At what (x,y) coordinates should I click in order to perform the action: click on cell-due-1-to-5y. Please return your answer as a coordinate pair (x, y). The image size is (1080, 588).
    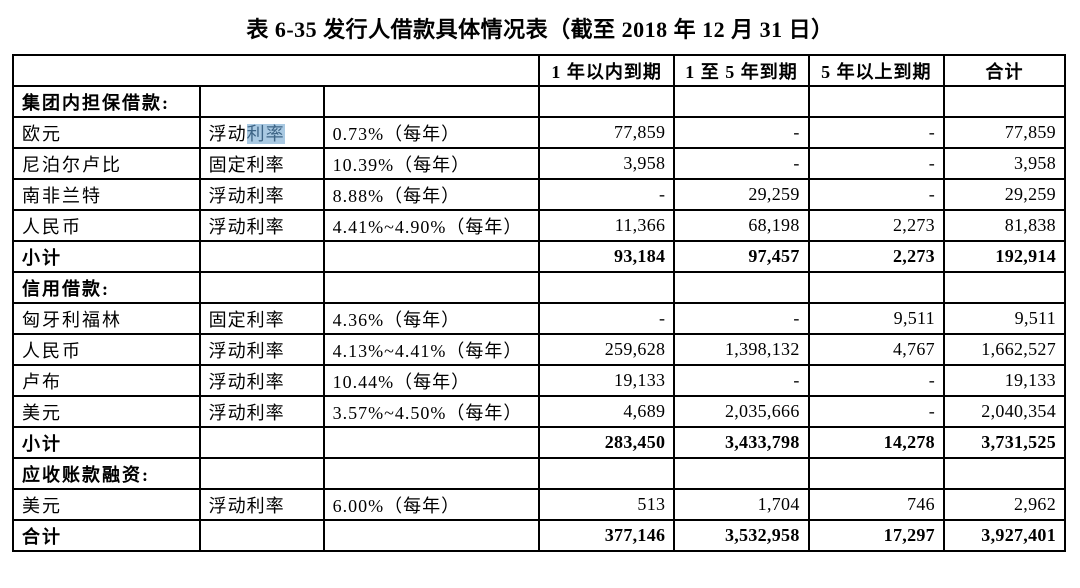
    Looking at the image, I should click on (741, 473).